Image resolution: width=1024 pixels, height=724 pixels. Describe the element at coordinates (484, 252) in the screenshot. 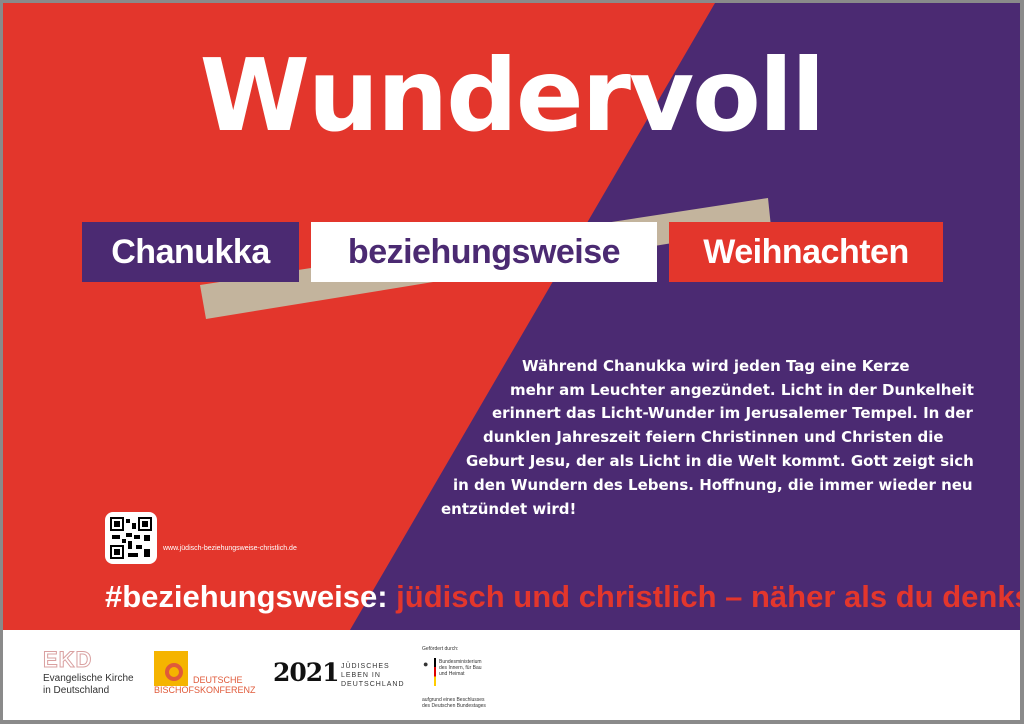

I see `tag-beziehungsweise: beziehungsweise` at that location.